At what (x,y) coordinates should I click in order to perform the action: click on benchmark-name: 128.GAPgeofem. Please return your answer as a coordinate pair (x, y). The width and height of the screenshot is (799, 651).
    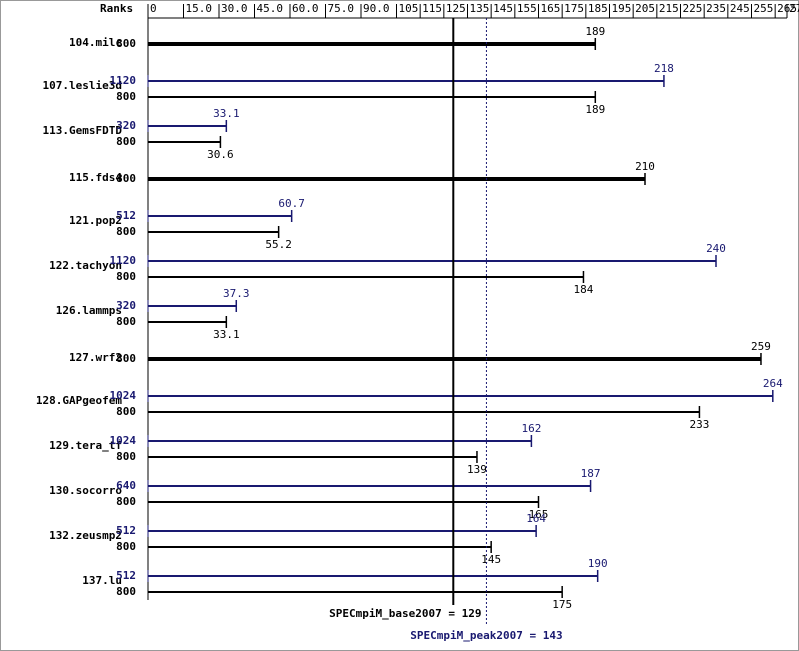
    Looking at the image, I should click on (79, 400).